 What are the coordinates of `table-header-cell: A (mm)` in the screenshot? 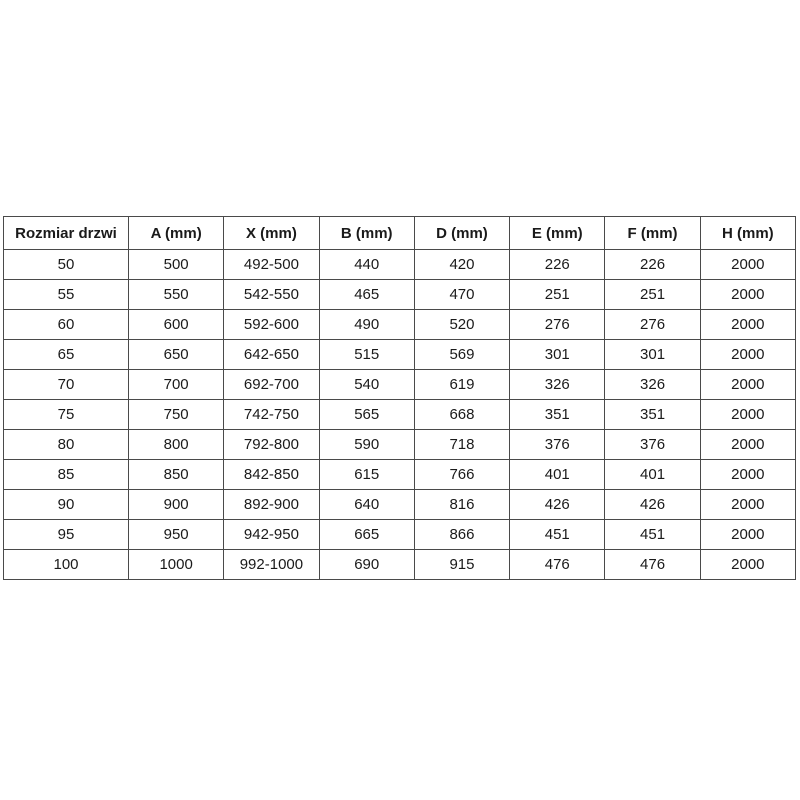 It's located at (176, 233).